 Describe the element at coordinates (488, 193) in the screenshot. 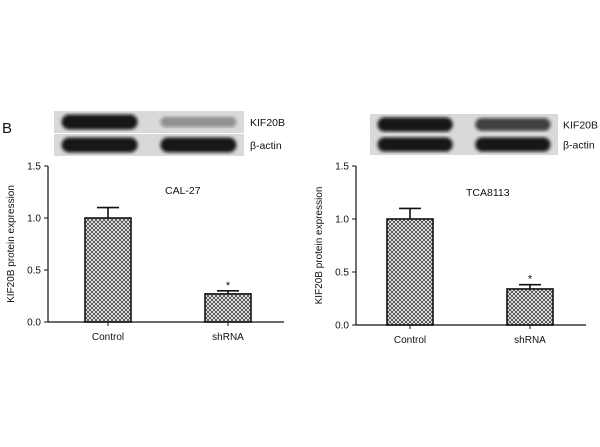

I see `chart-title: TCA8113` at that location.